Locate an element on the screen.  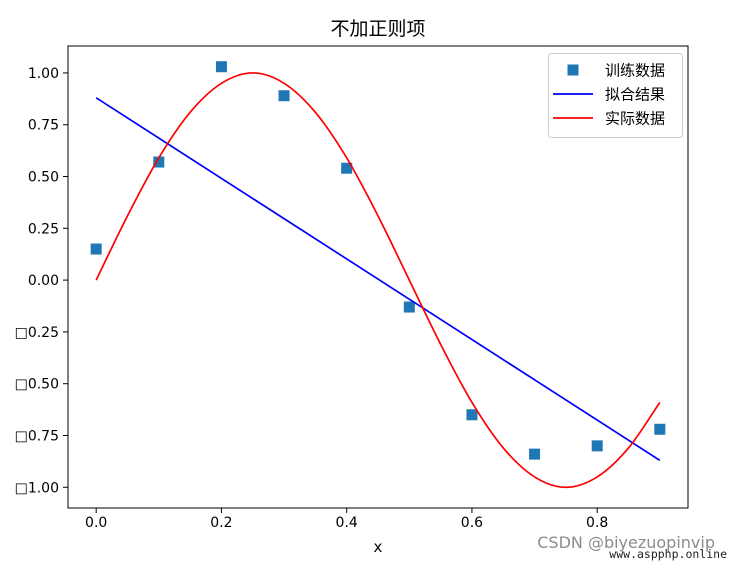
x-tick-label: 0.4 is located at coordinates (347, 523).